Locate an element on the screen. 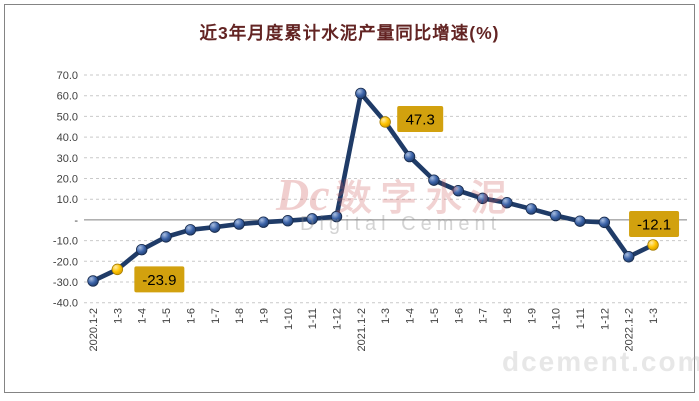  data-label-text: -23.9 is located at coordinates (159, 280).